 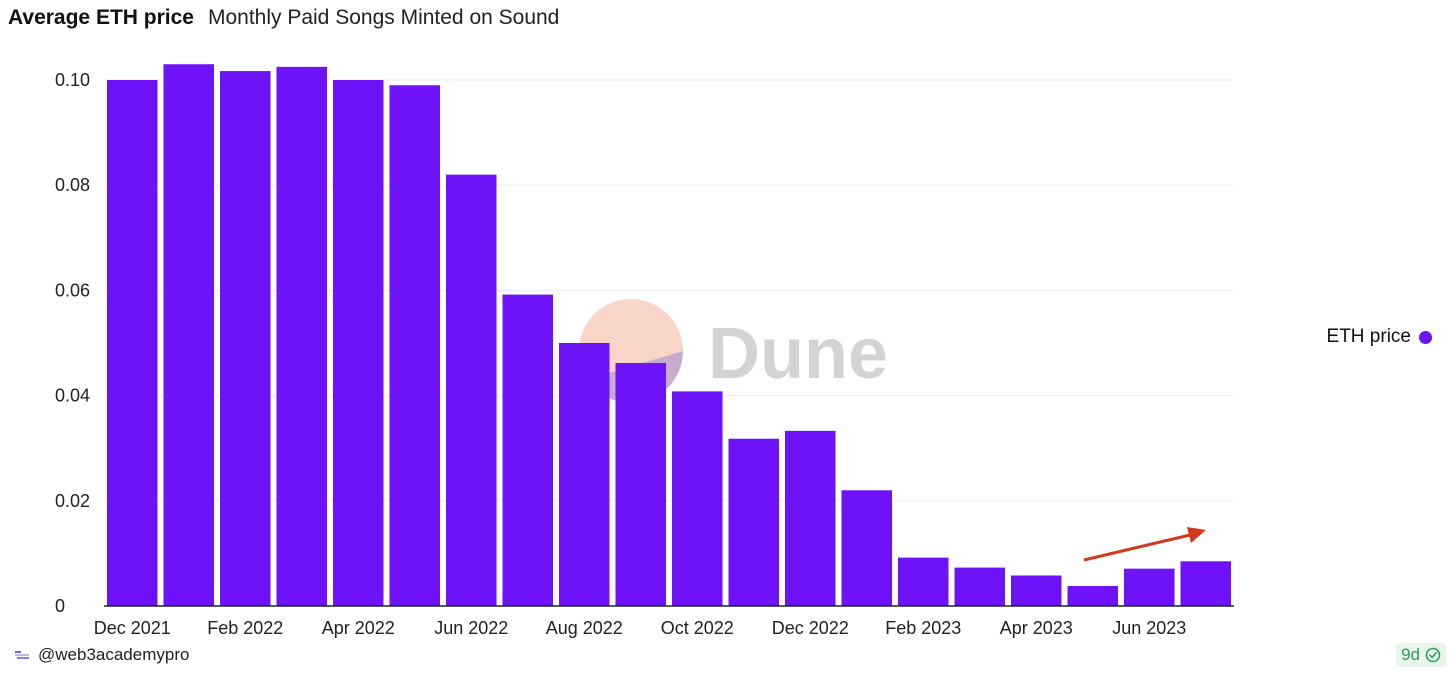 What do you see at coordinates (584, 628) in the screenshot?
I see `x-tick-label: Aug 2022` at bounding box center [584, 628].